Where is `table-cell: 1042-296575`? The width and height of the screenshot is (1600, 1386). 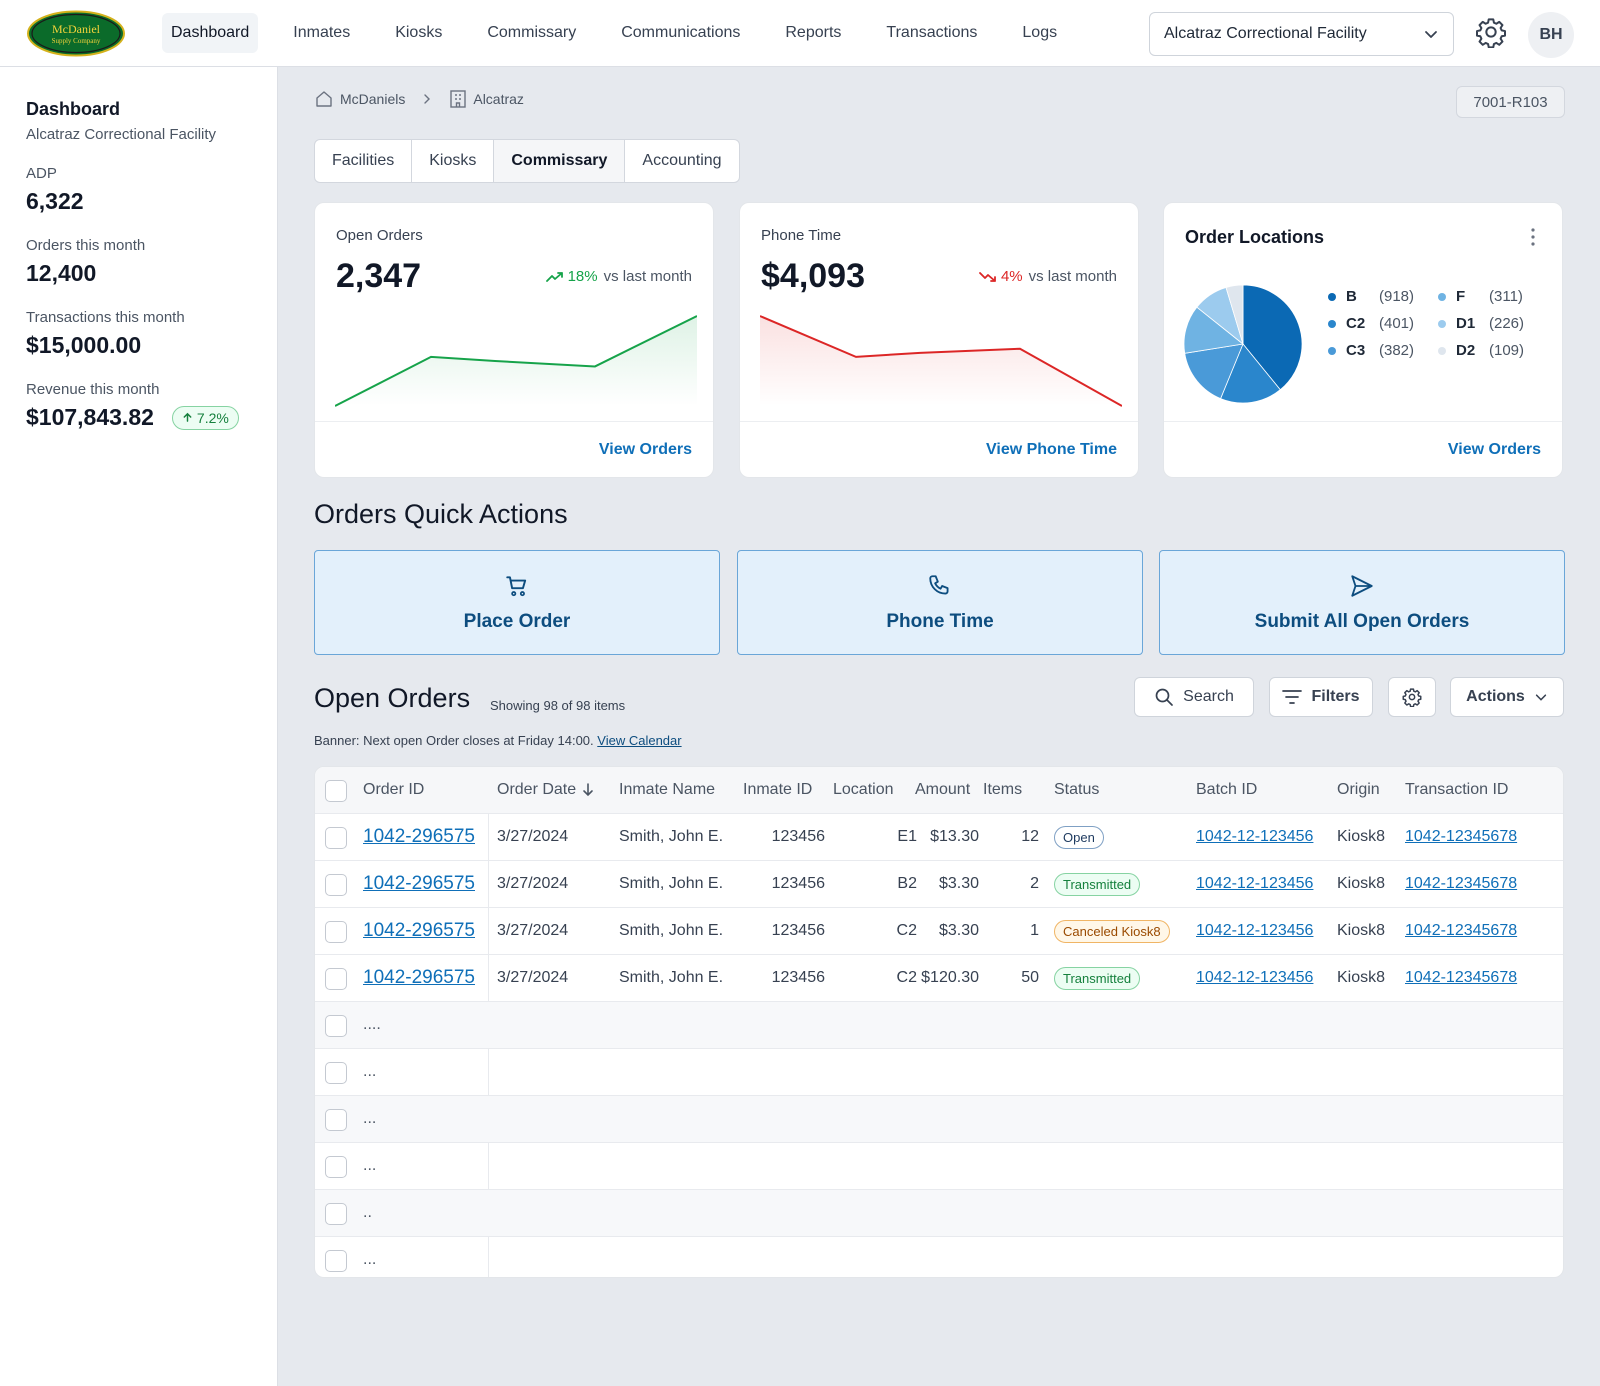
table-cell: 1042-296575 is located at coordinates (423, 931).